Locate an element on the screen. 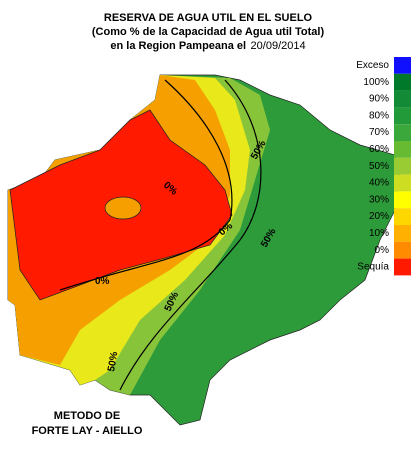  title: RESERVA DE AGUA UTIL EN EL SUELO is located at coordinates (208, 18).